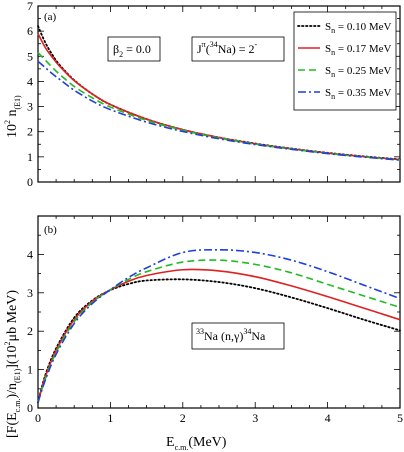  I want to click on spin-box, so click(238, 49).